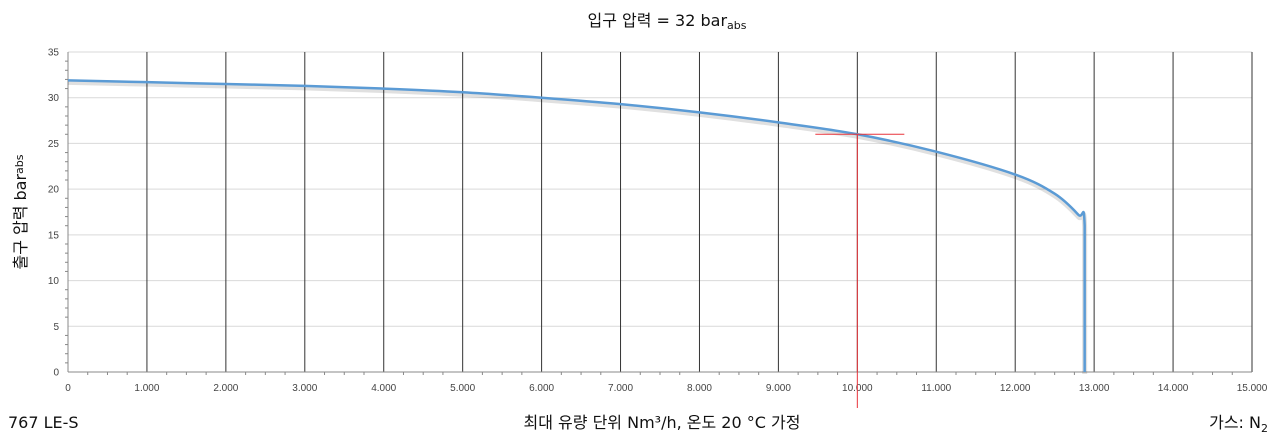  I want to click on x-tick-label: 6.000, so click(541, 388).